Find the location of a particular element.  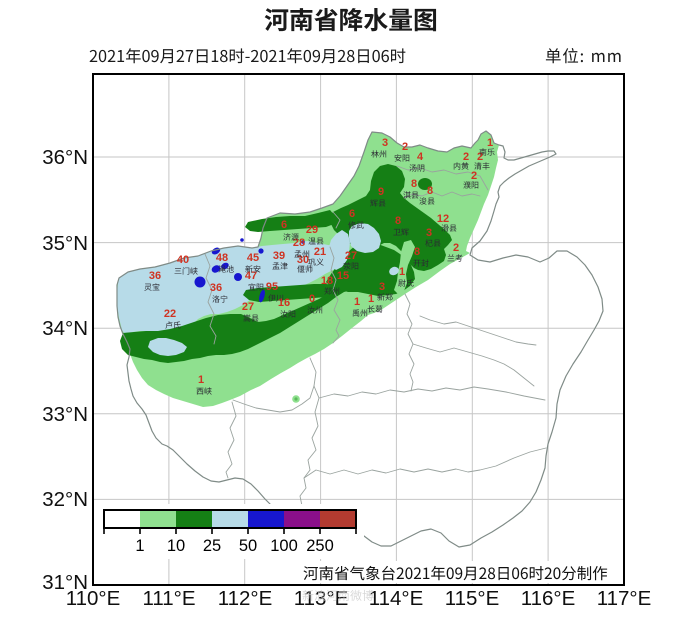

svg-text: 15 is located at coordinates (343, 276).